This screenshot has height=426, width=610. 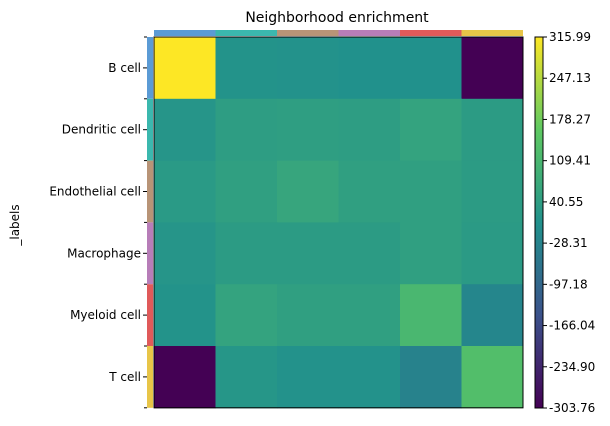 What do you see at coordinates (570, 161) in the screenshot?
I see `colorbar-tick-label: 109.41` at bounding box center [570, 161].